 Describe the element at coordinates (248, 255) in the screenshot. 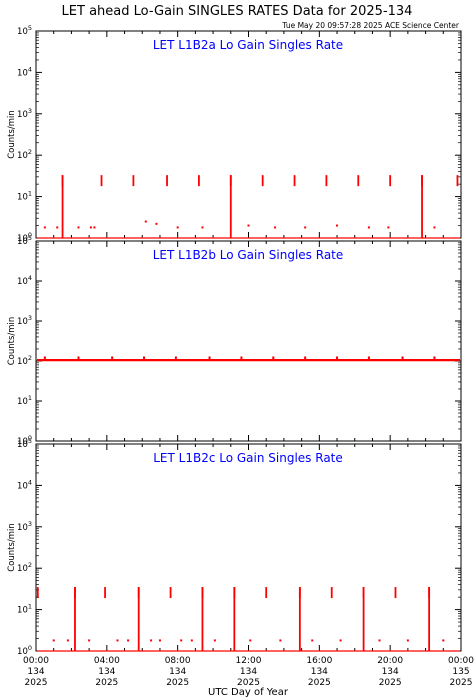

I see `panel-title: LET L1B2b Lo Gain Singles Rate` at that location.